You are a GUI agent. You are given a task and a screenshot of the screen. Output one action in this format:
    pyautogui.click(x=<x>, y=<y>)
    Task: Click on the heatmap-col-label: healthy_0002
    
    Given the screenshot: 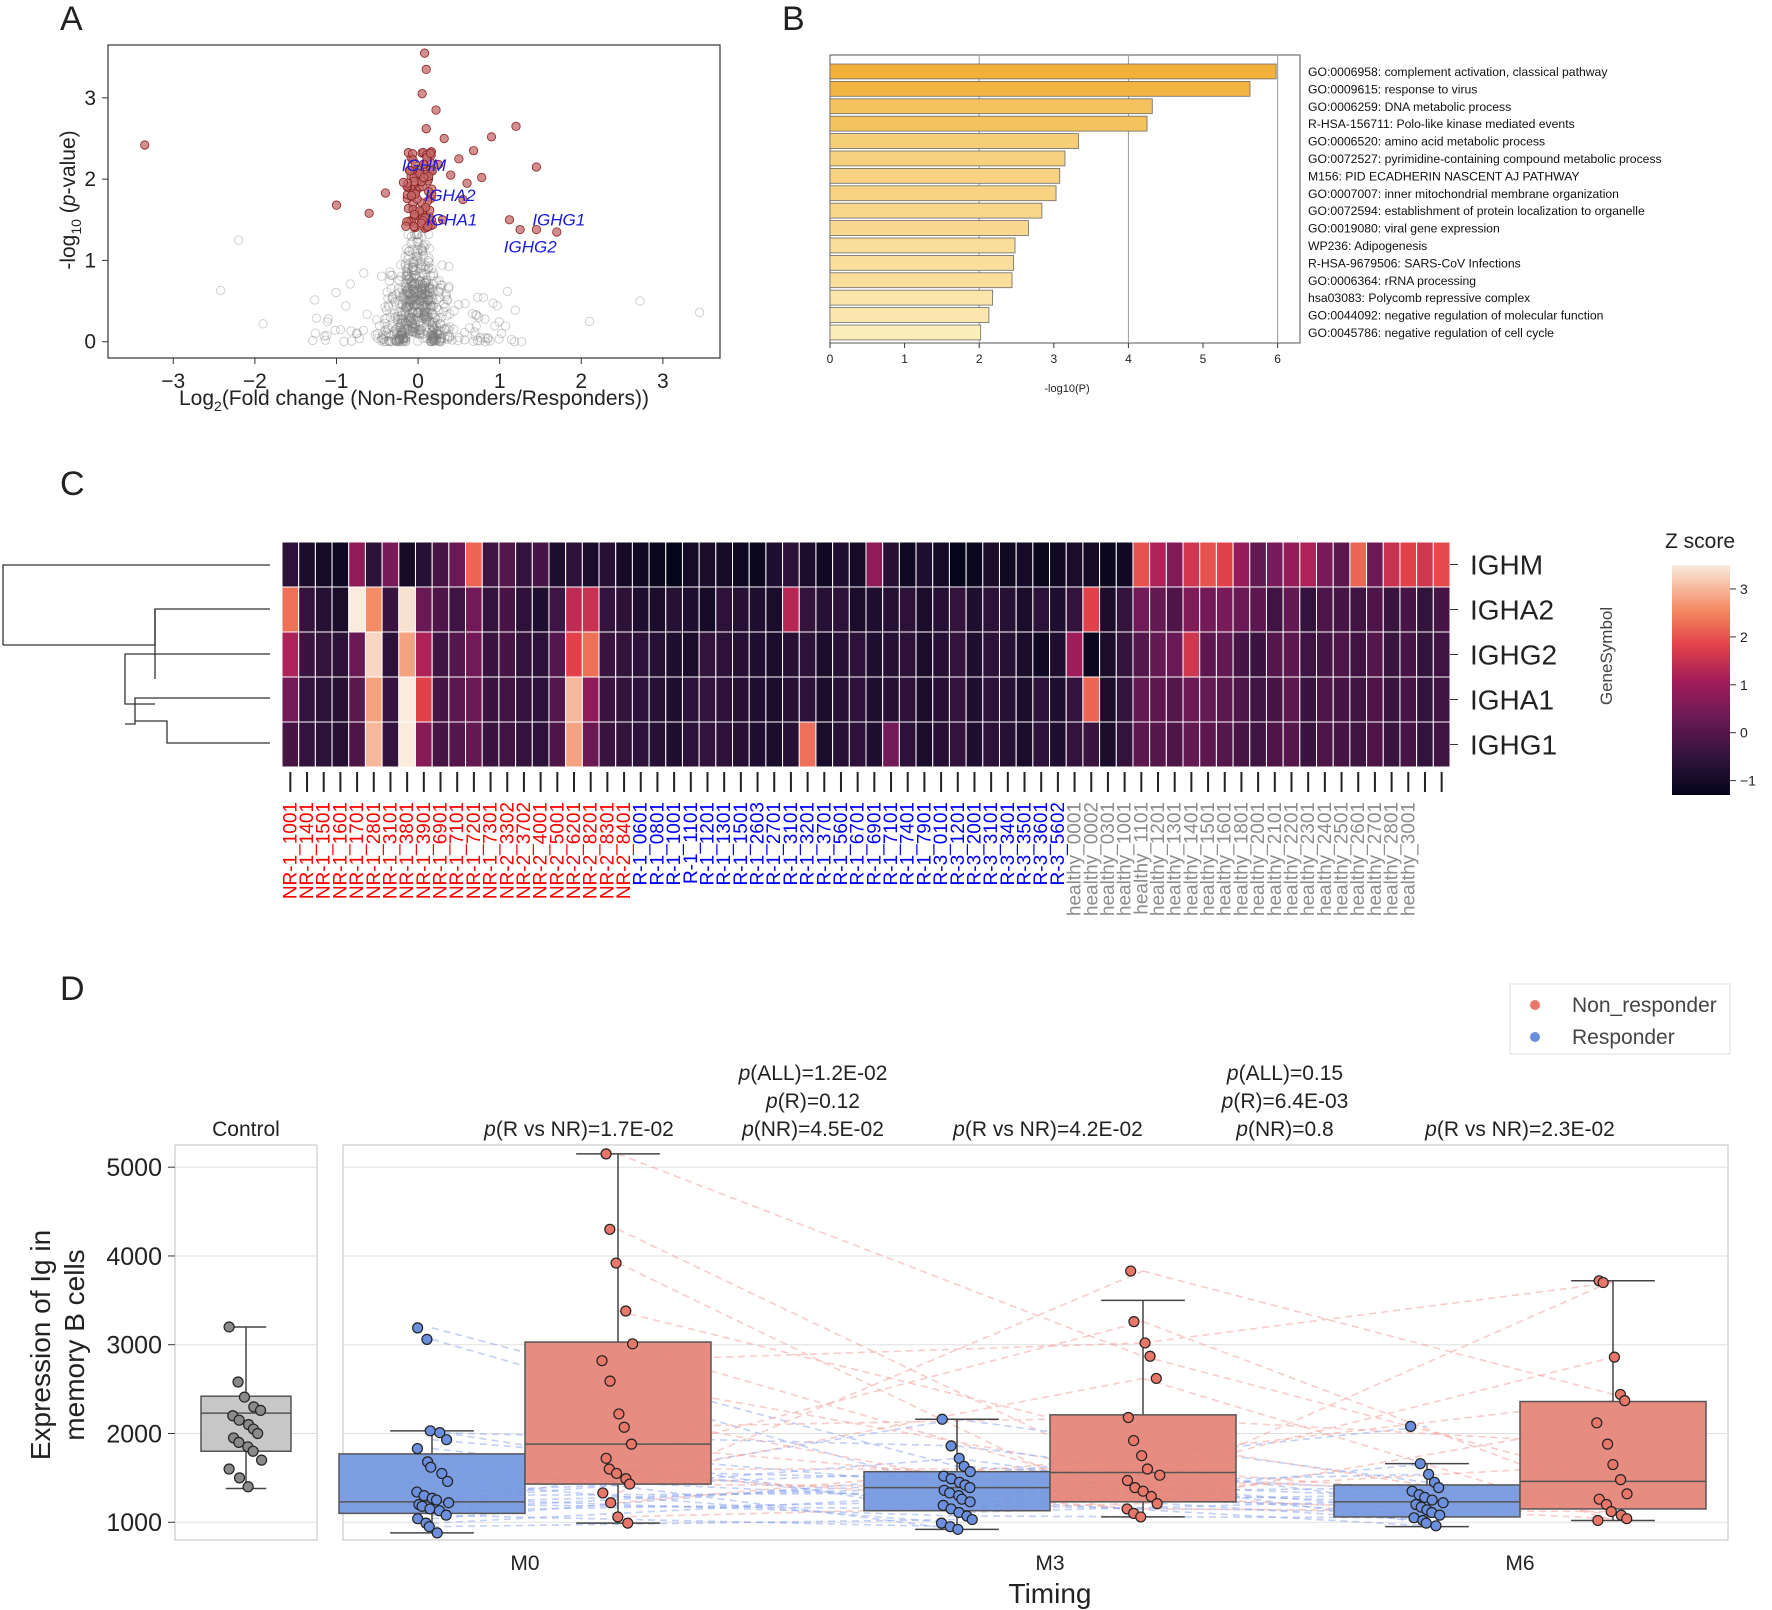 What is the action you would take?
    pyautogui.click(x=1091, y=859)
    